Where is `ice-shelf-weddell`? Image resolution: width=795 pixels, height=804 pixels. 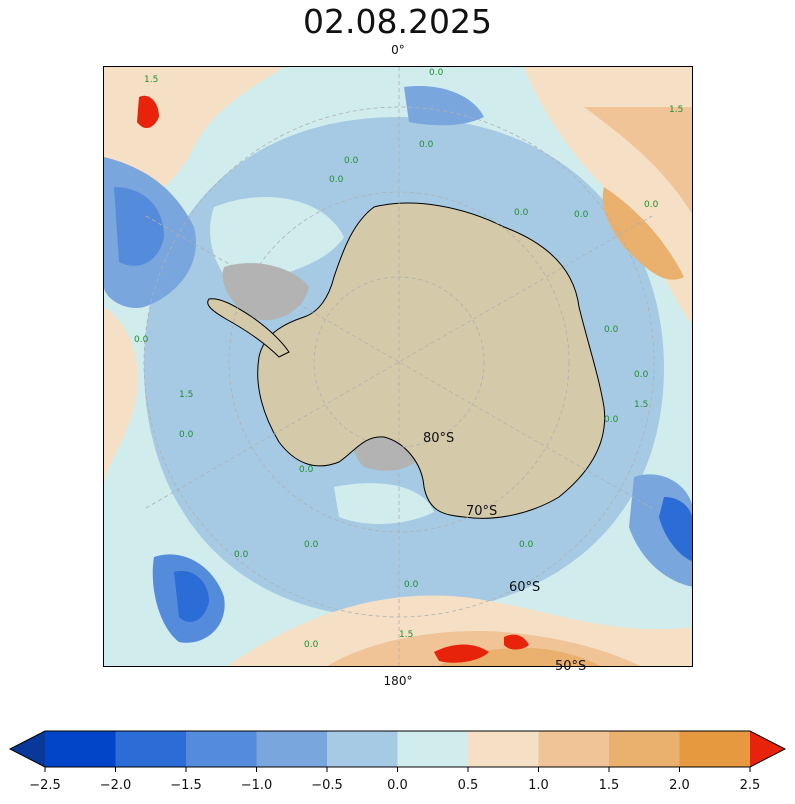
ice-shelf-weddell is located at coordinates (265, 292).